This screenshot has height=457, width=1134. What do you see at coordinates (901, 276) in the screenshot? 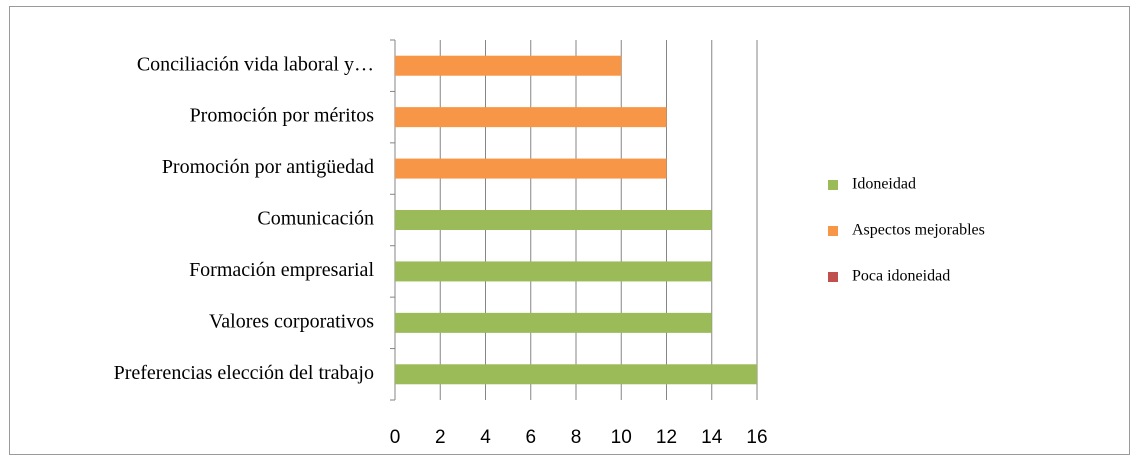
I see `legend-label: Poca idoneidad` at bounding box center [901, 276].